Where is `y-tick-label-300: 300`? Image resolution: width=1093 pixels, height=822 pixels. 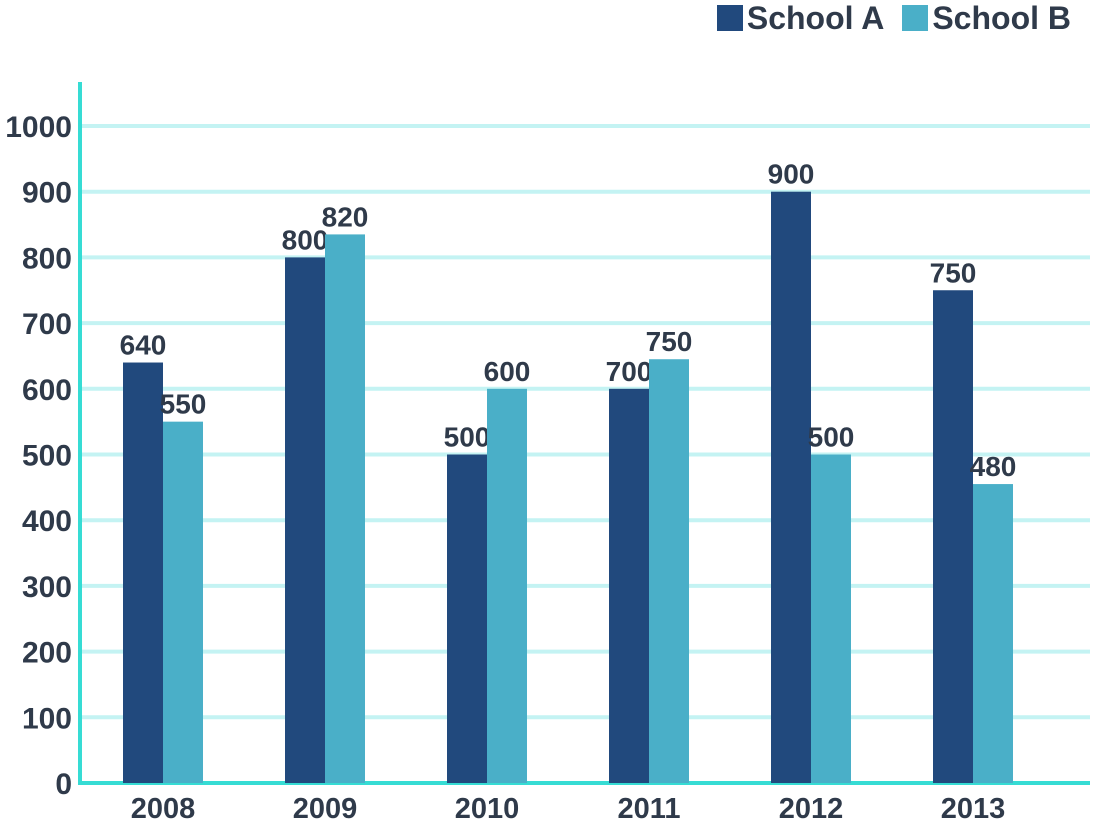 y-tick-label-300: 300 is located at coordinates (47, 587).